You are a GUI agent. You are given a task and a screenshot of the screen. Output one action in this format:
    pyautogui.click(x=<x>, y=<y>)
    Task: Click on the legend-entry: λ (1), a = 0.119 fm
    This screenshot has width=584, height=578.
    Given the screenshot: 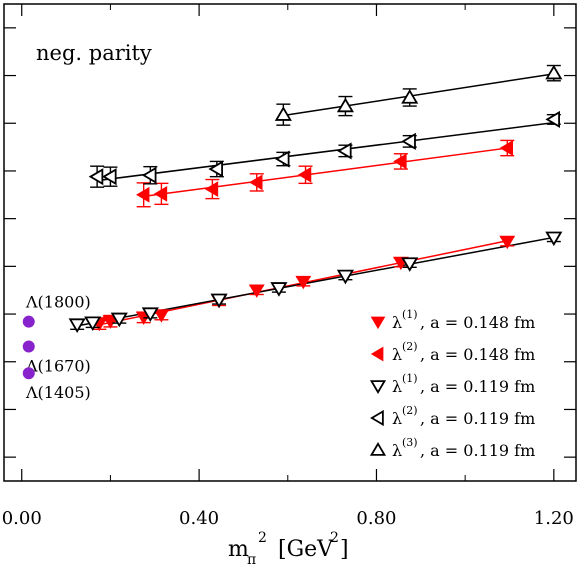 What is the action you would take?
    pyautogui.click(x=452, y=384)
    